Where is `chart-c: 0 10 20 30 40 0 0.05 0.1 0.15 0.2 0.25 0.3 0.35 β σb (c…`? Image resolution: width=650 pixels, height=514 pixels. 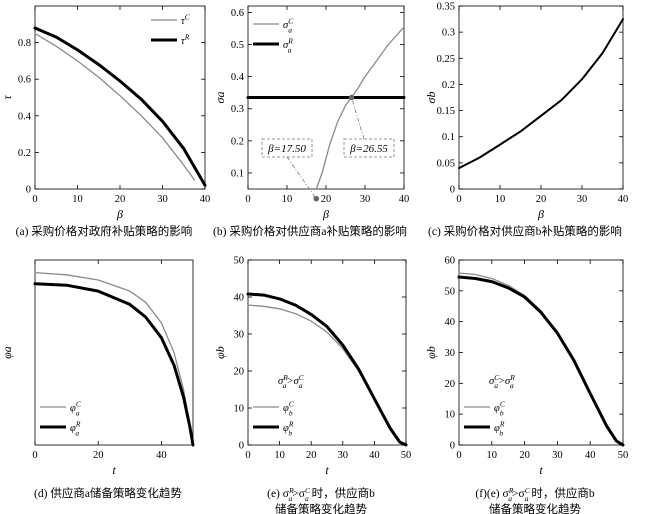
chart-c: 0 10 20 30 40 0 0.05 0.1 0.15 0.2 0.25 0.3 0.35 β σb (c… is located at coordinates (526, 120).